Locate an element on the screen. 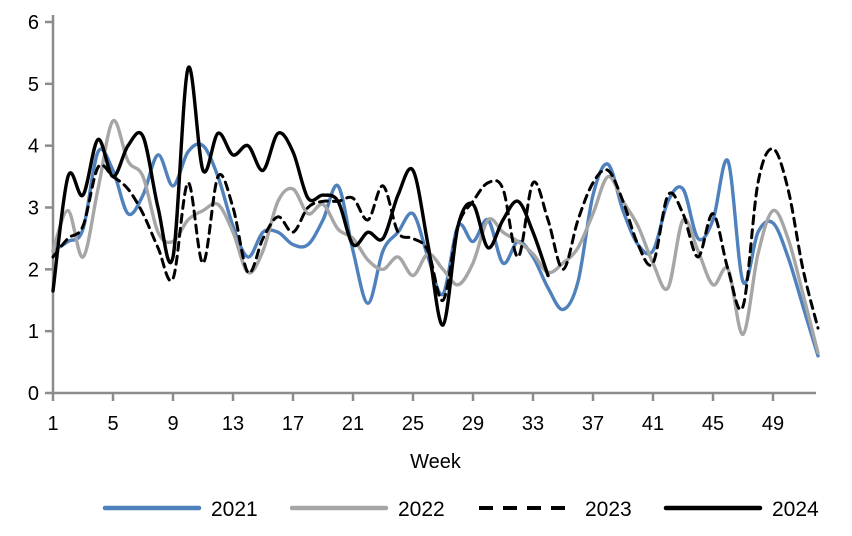  x-tick-label: 1 is located at coordinates (52, 424).